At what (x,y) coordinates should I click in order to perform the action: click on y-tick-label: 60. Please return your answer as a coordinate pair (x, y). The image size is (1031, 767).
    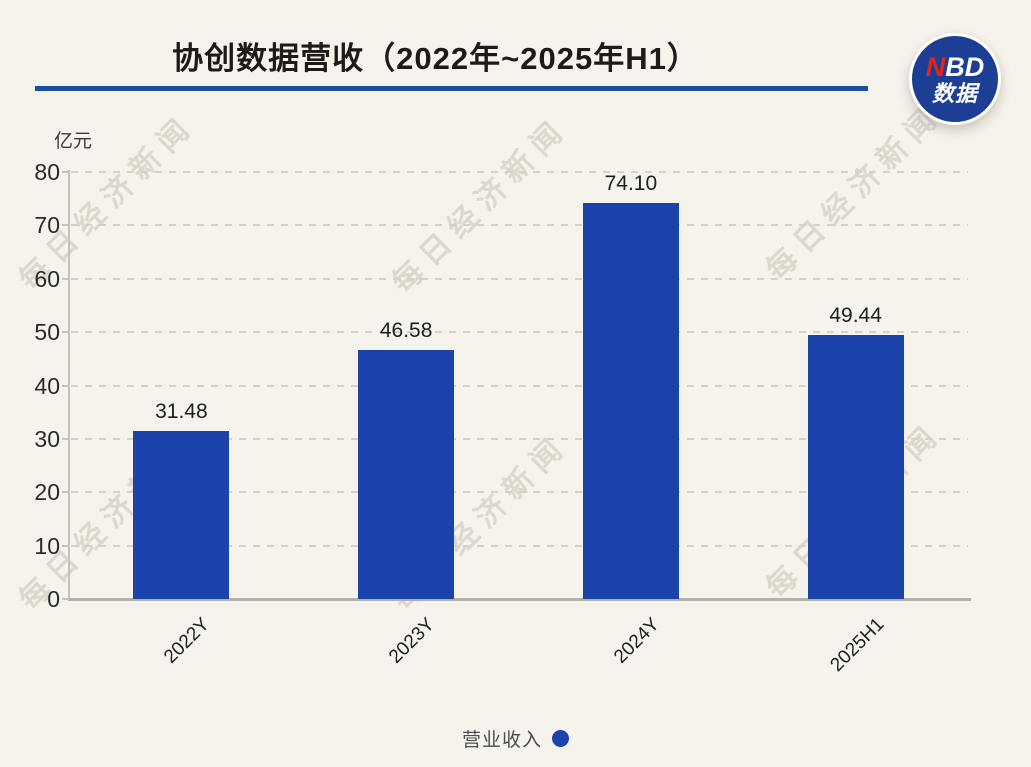
    Looking at the image, I should click on (47, 278).